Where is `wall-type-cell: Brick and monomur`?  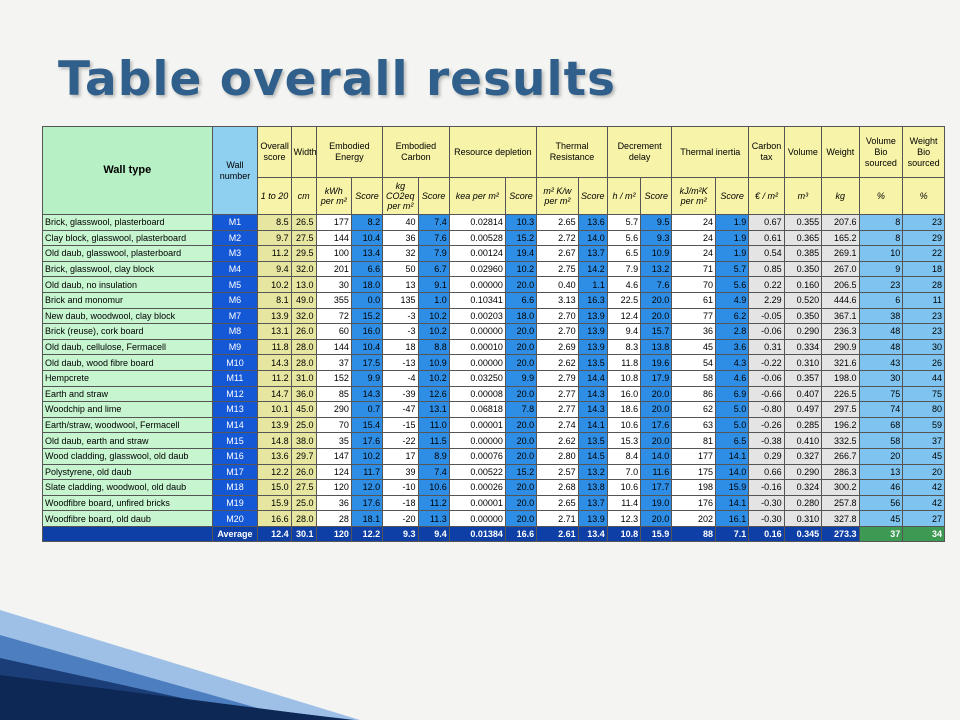 wall-type-cell: Brick and monomur is located at coordinates (128, 300).